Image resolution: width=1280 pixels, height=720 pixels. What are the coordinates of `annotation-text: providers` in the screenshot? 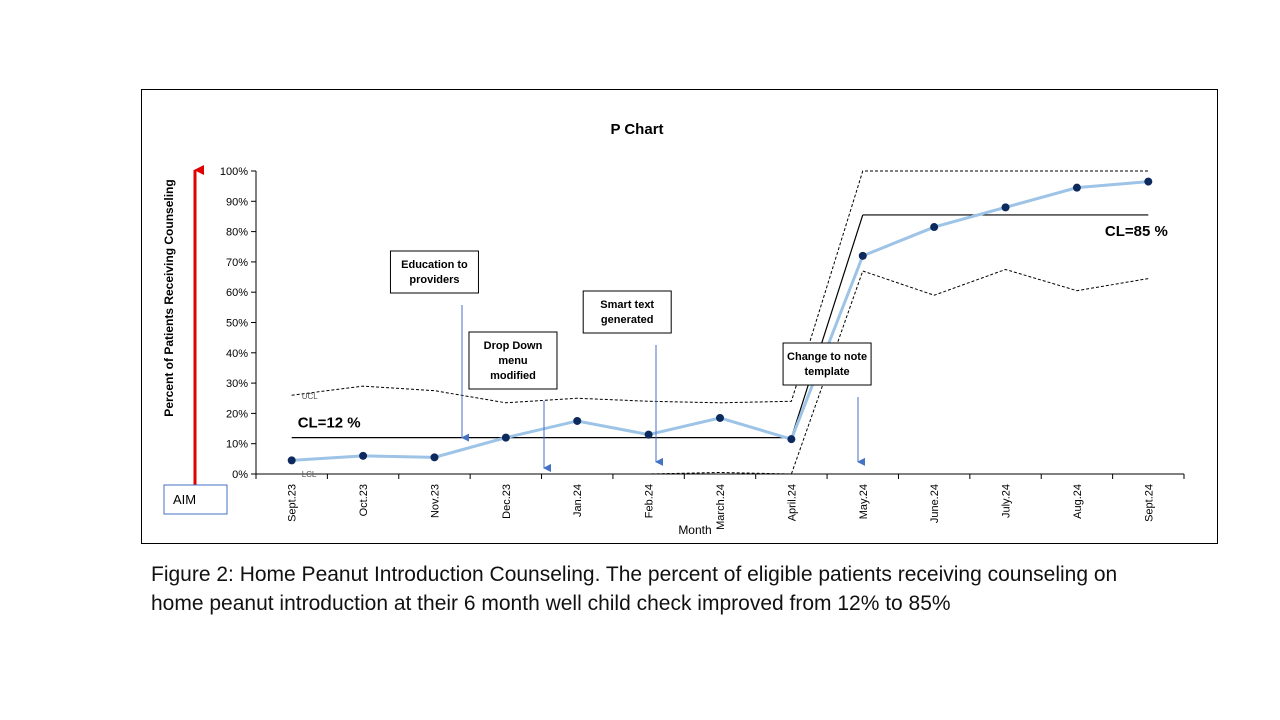 It's located at (434, 280).